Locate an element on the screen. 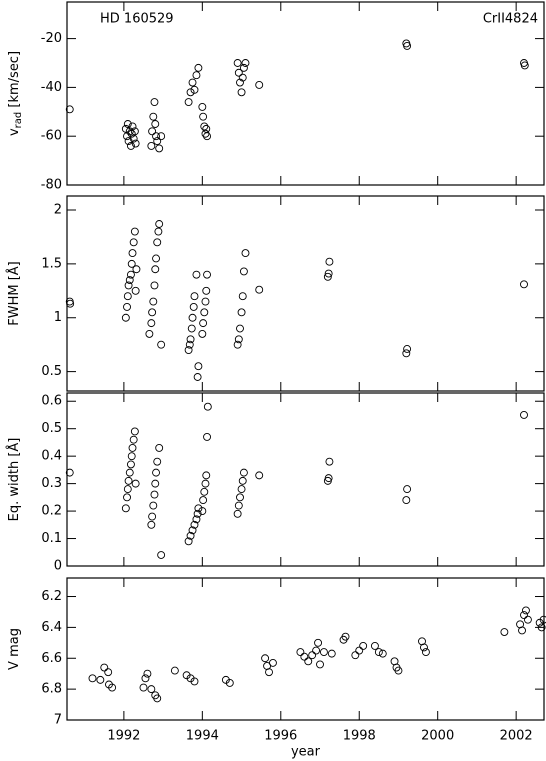  y-tick-label: -60 is located at coordinates (51, 136).